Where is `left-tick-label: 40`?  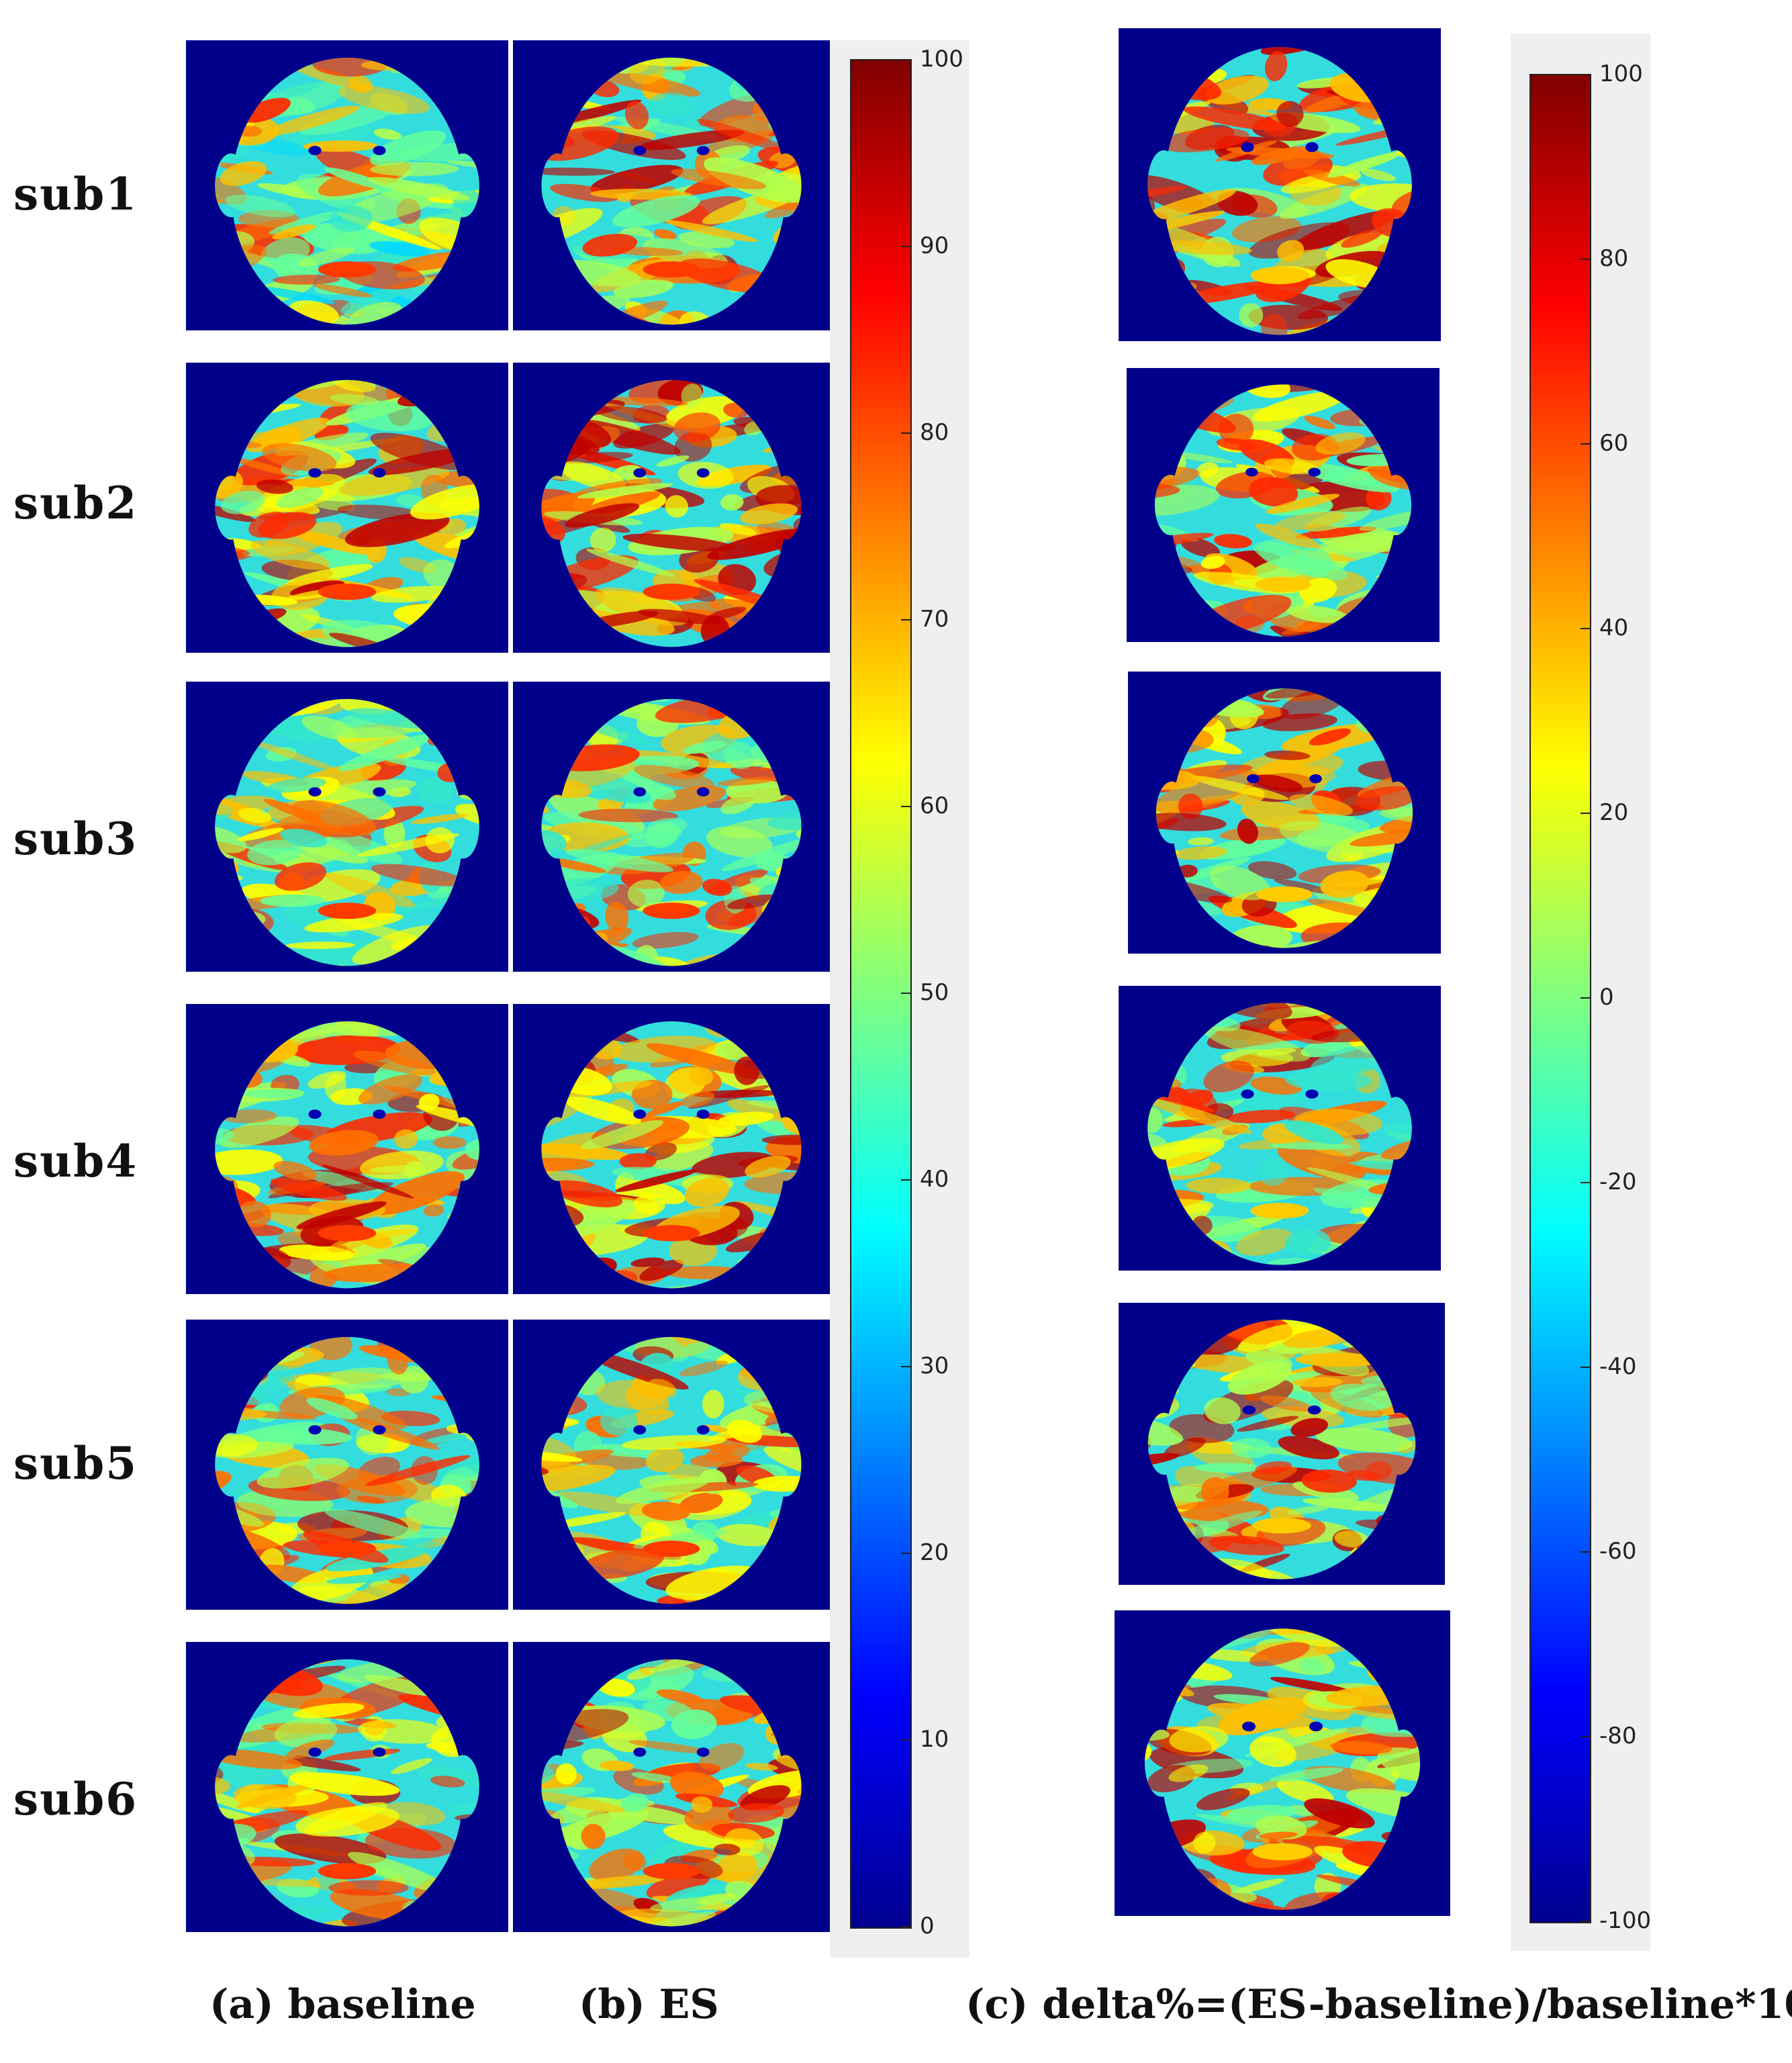 left-tick-label: 40 is located at coordinates (934, 1179).